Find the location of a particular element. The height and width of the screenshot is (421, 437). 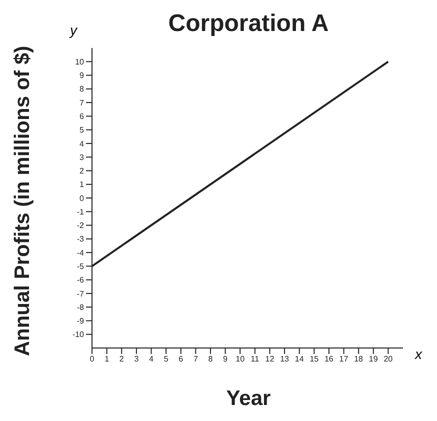

y-tick-label: -6 is located at coordinates (80, 280).